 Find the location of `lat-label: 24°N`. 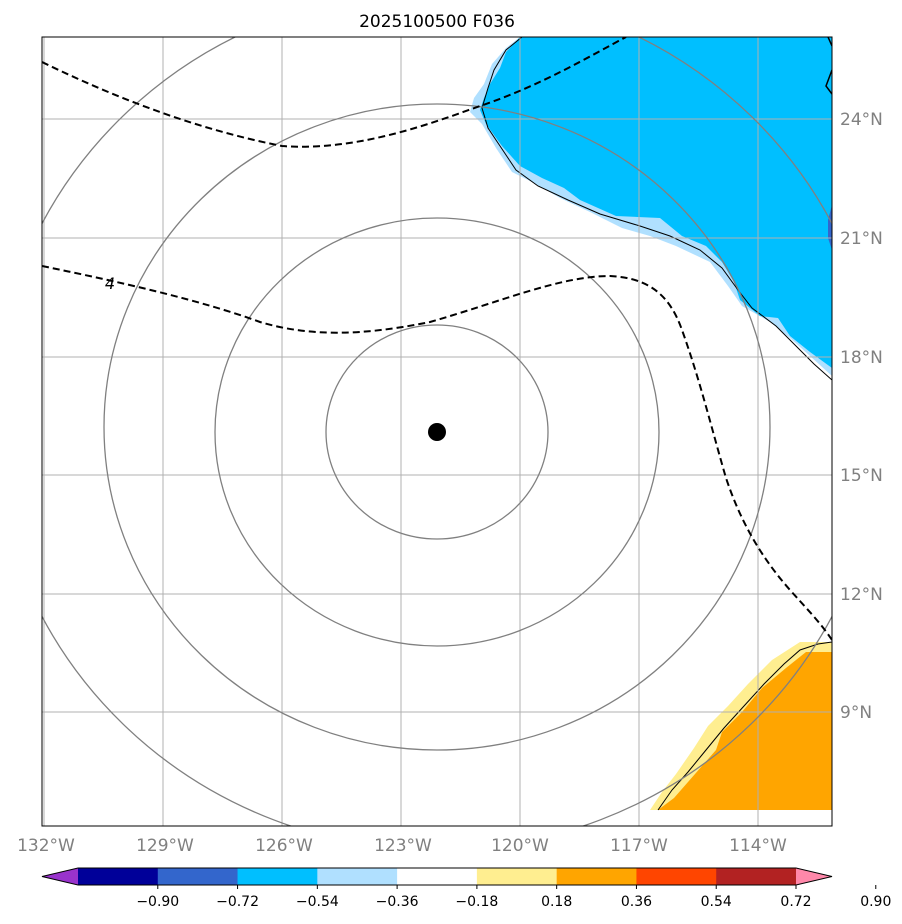

lat-label: 24°N is located at coordinates (861, 120).